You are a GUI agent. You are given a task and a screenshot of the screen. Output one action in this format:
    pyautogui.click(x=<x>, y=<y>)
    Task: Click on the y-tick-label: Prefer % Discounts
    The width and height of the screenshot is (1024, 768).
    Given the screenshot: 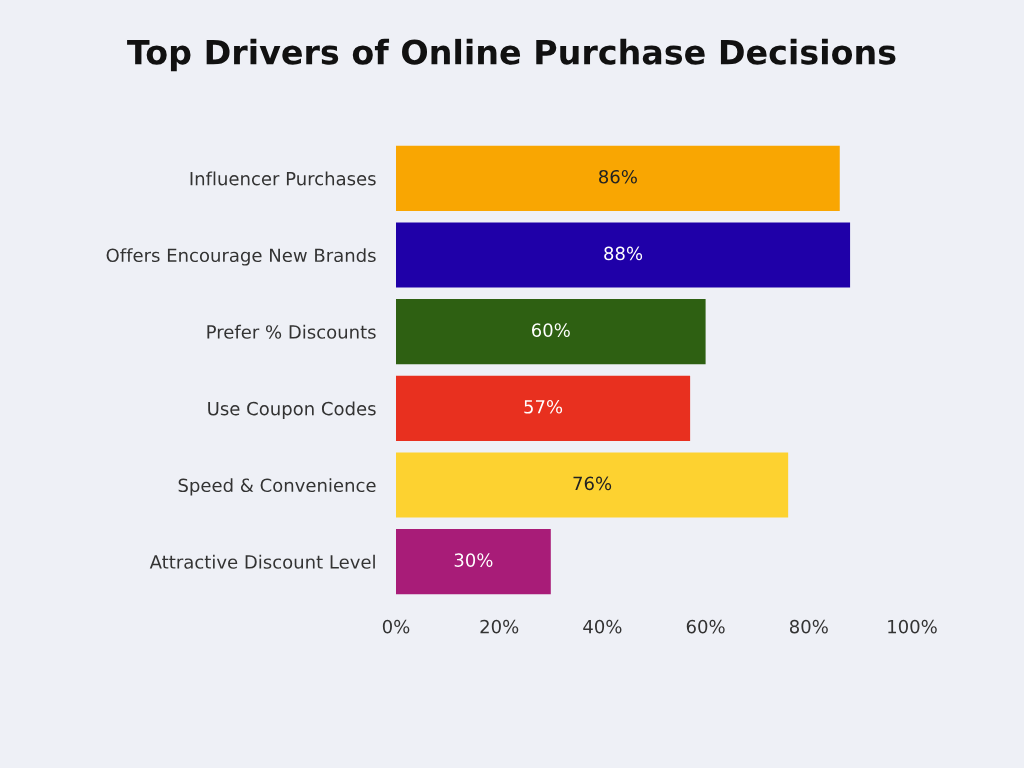 What is the action you would take?
    pyautogui.click(x=291, y=331)
    